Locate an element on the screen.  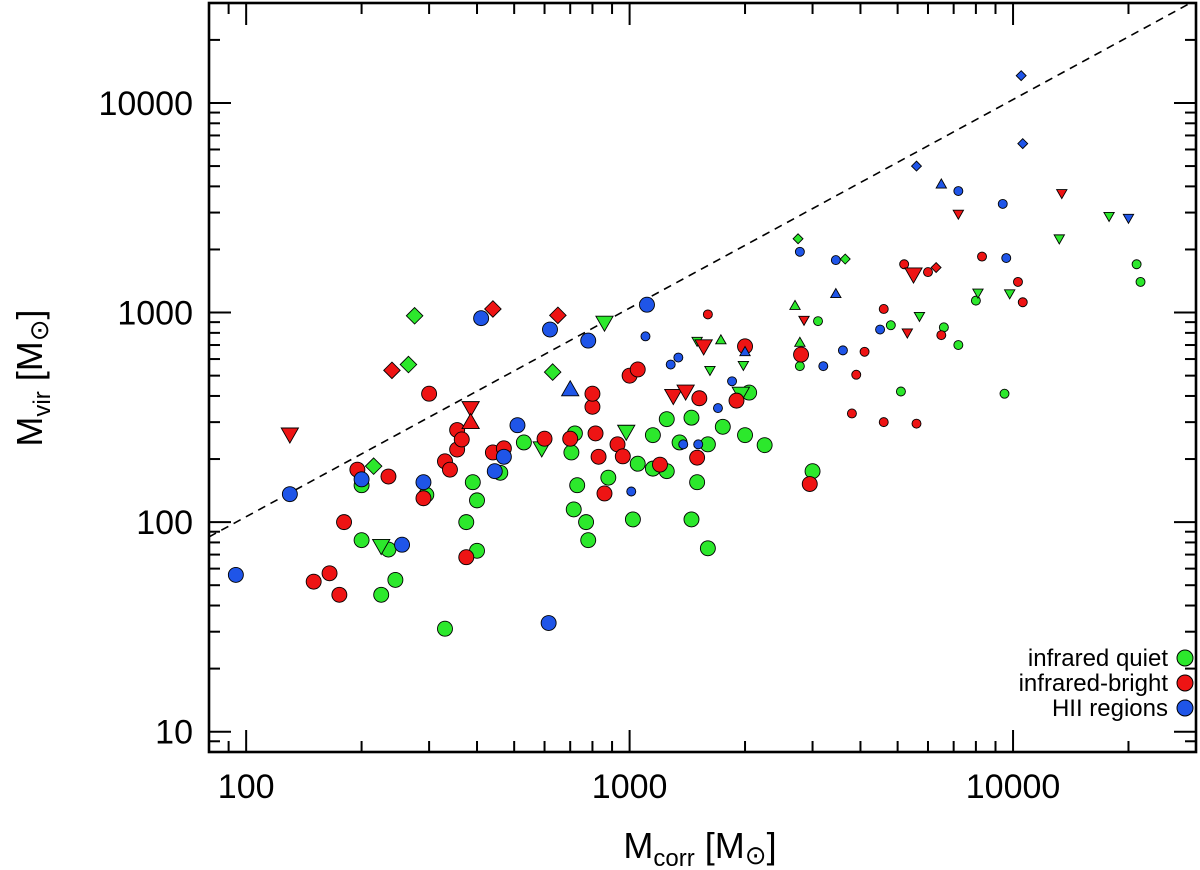
legend-label-infrared-bright: infrared-bright is located at coordinates (1094, 683).